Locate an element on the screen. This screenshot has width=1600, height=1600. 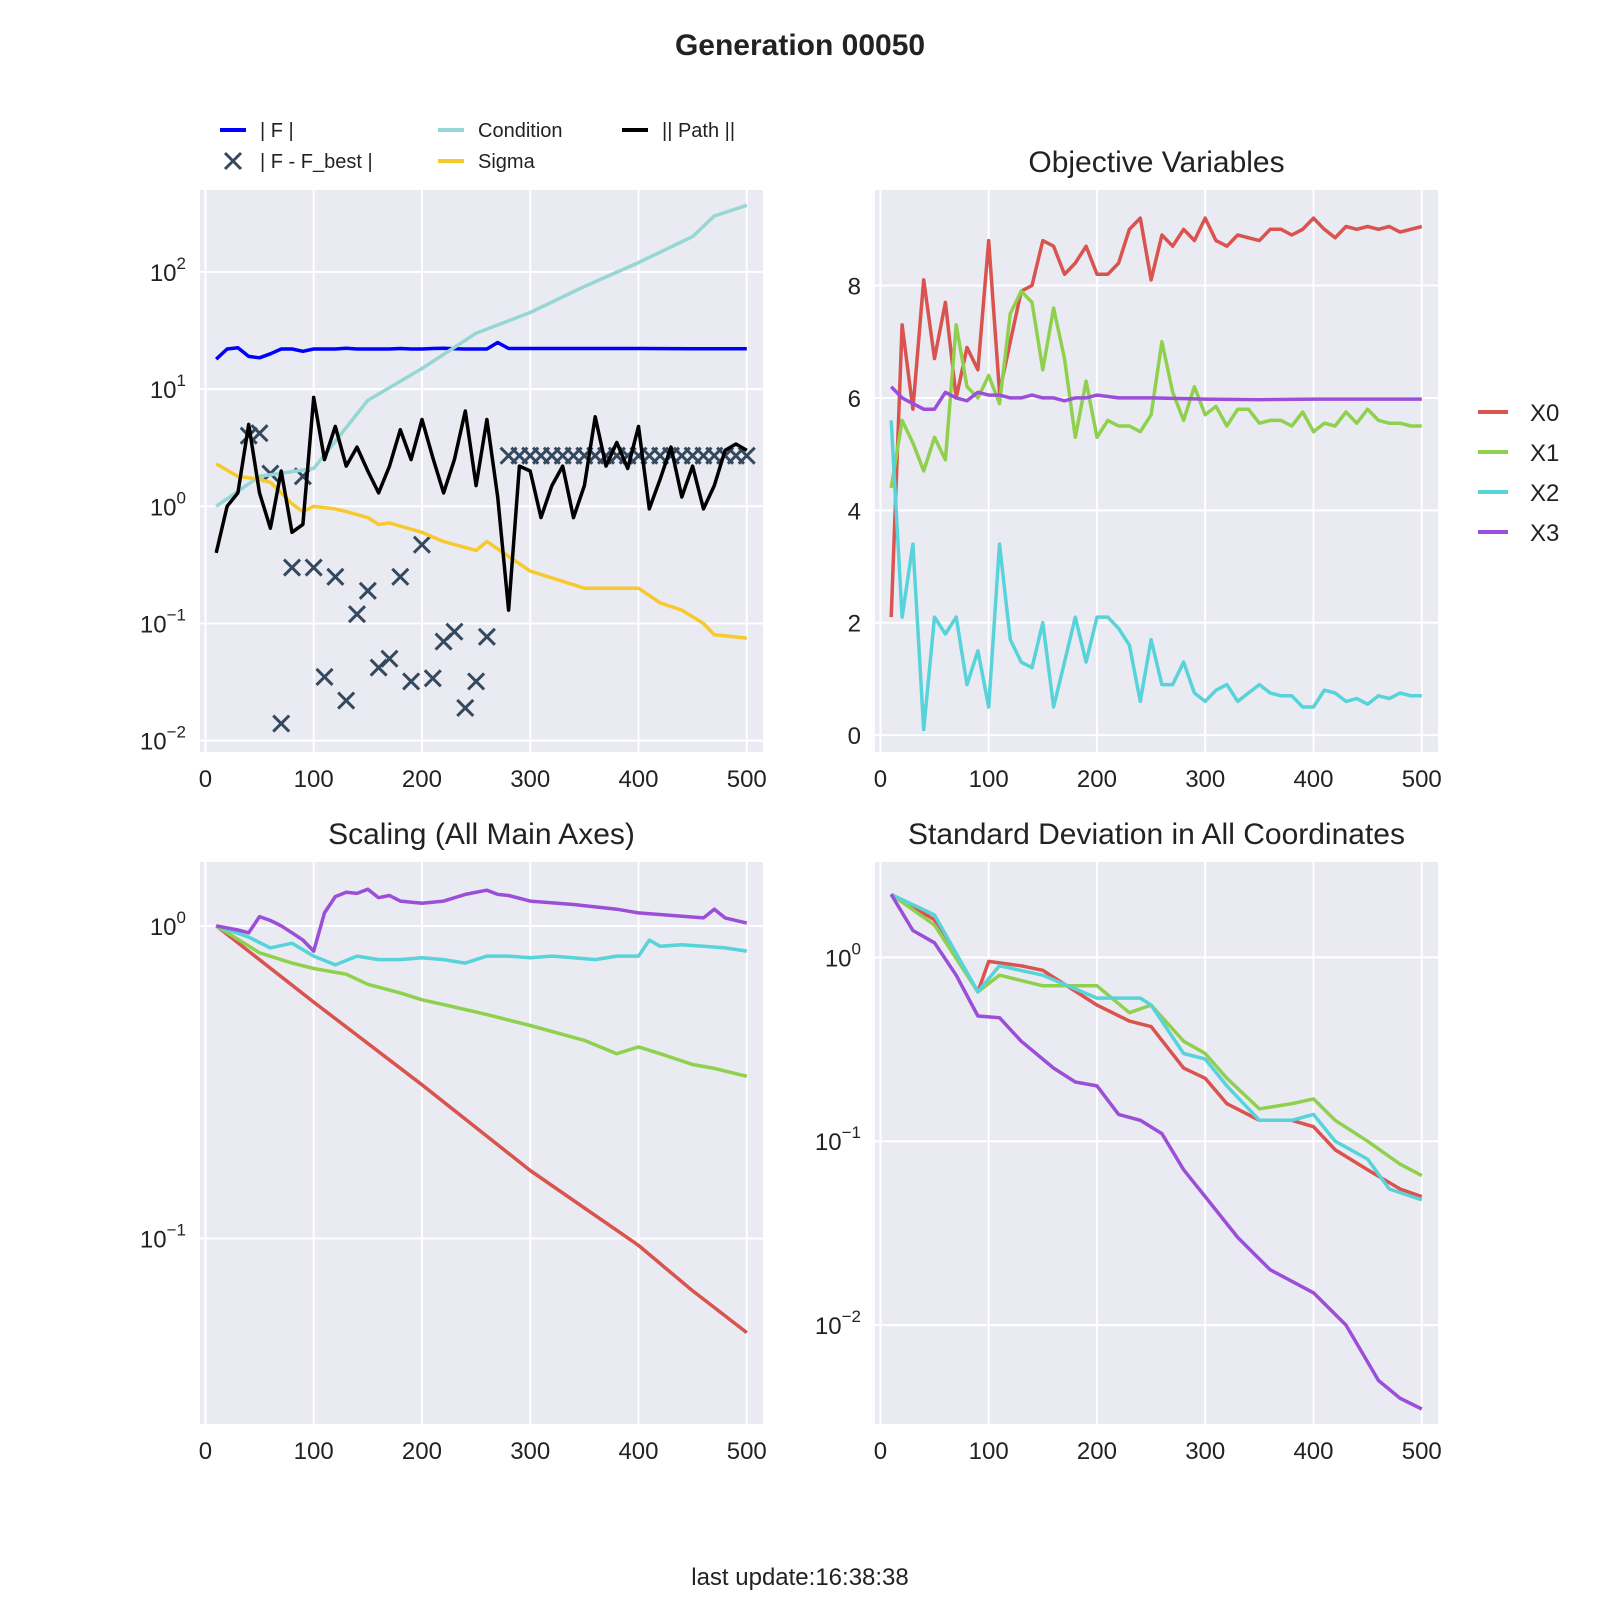
legend-item: Sigma is located at coordinates (487, 162).